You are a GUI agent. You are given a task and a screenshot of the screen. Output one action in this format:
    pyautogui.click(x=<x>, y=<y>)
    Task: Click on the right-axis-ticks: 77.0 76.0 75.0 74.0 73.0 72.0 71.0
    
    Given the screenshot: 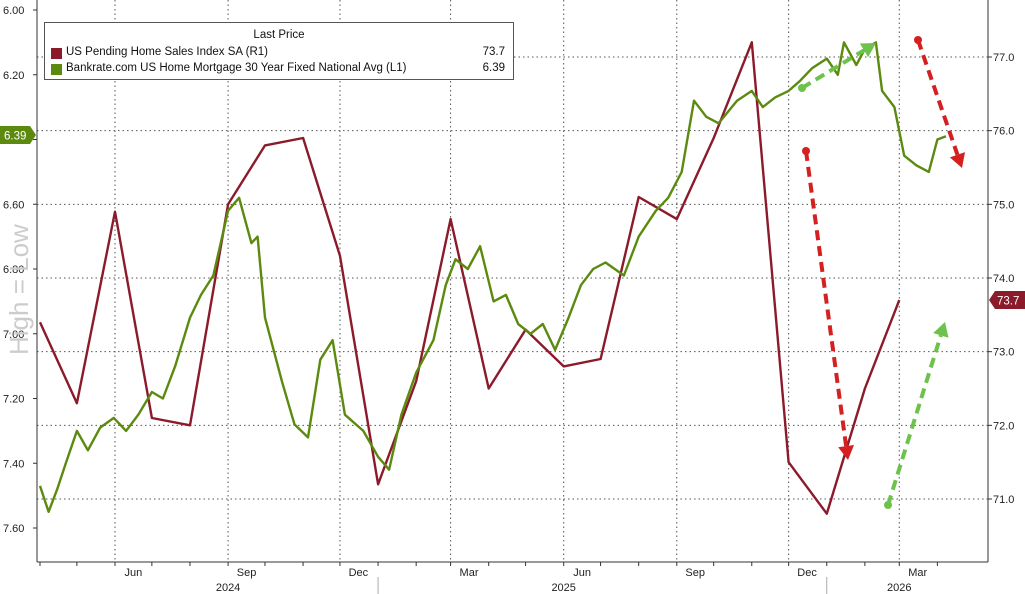 What is the action you would take?
    pyautogui.click(x=1001, y=279)
    